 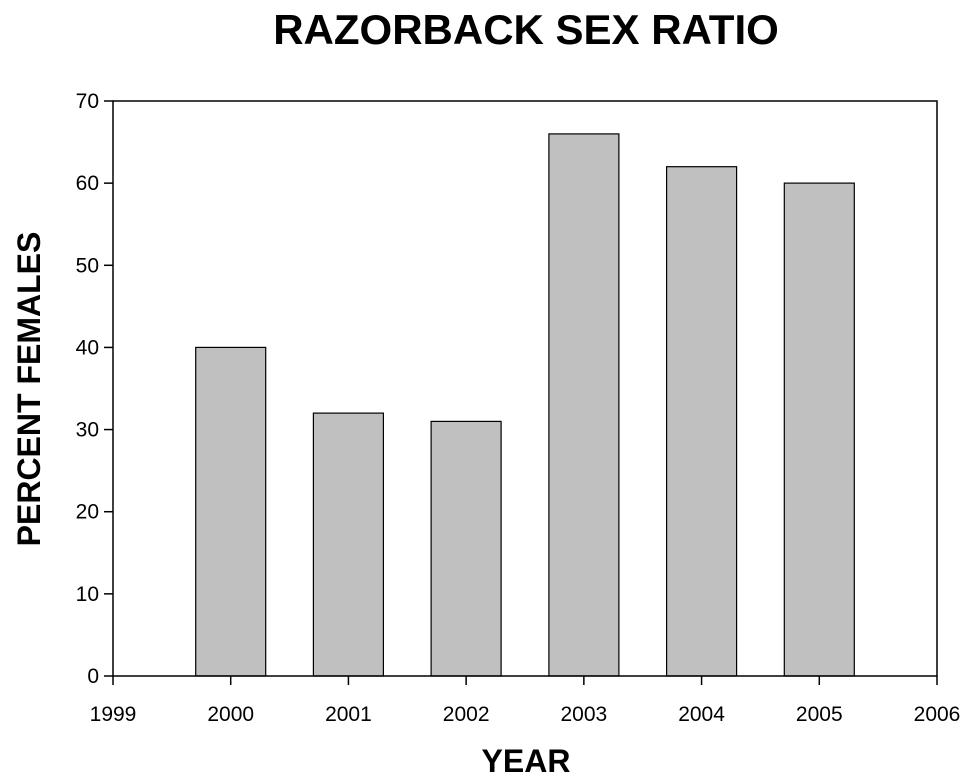 What do you see at coordinates (525, 701) in the screenshot?
I see `x-axis: 1999 2000 2001 2002 2003 2004 2005 2006` at bounding box center [525, 701].